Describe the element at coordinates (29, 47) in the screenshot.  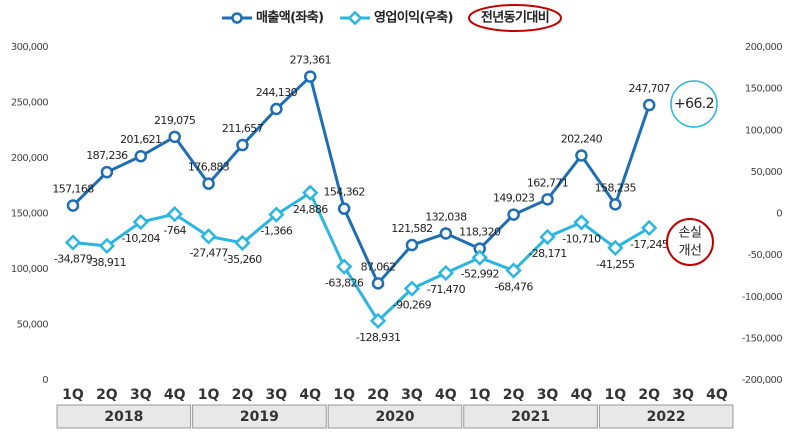
I see `y-tick-label: 300,000` at that location.